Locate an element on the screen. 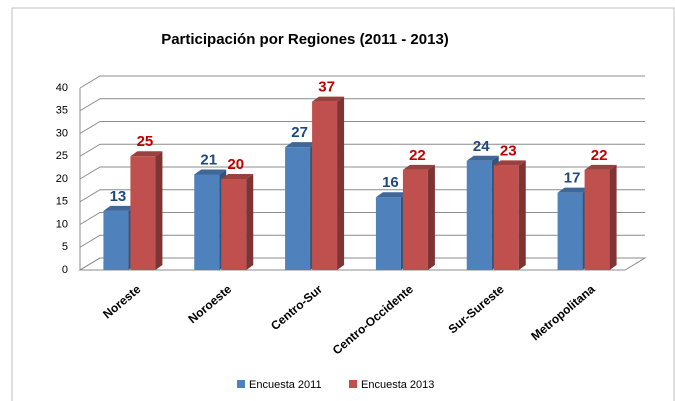 The height and width of the screenshot is (401, 675). data-label: 23 is located at coordinates (508, 150).